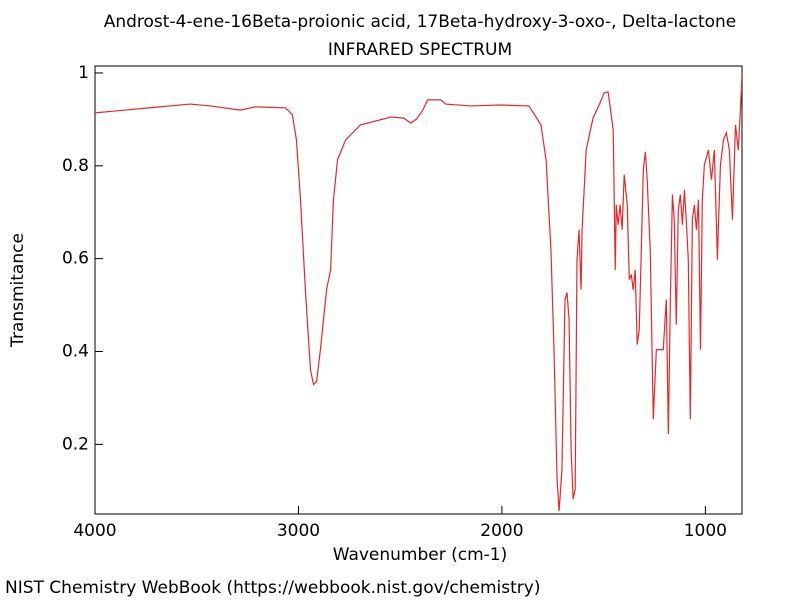  What do you see at coordinates (298, 531) in the screenshot?
I see `x-tick-label: 3000` at bounding box center [298, 531].